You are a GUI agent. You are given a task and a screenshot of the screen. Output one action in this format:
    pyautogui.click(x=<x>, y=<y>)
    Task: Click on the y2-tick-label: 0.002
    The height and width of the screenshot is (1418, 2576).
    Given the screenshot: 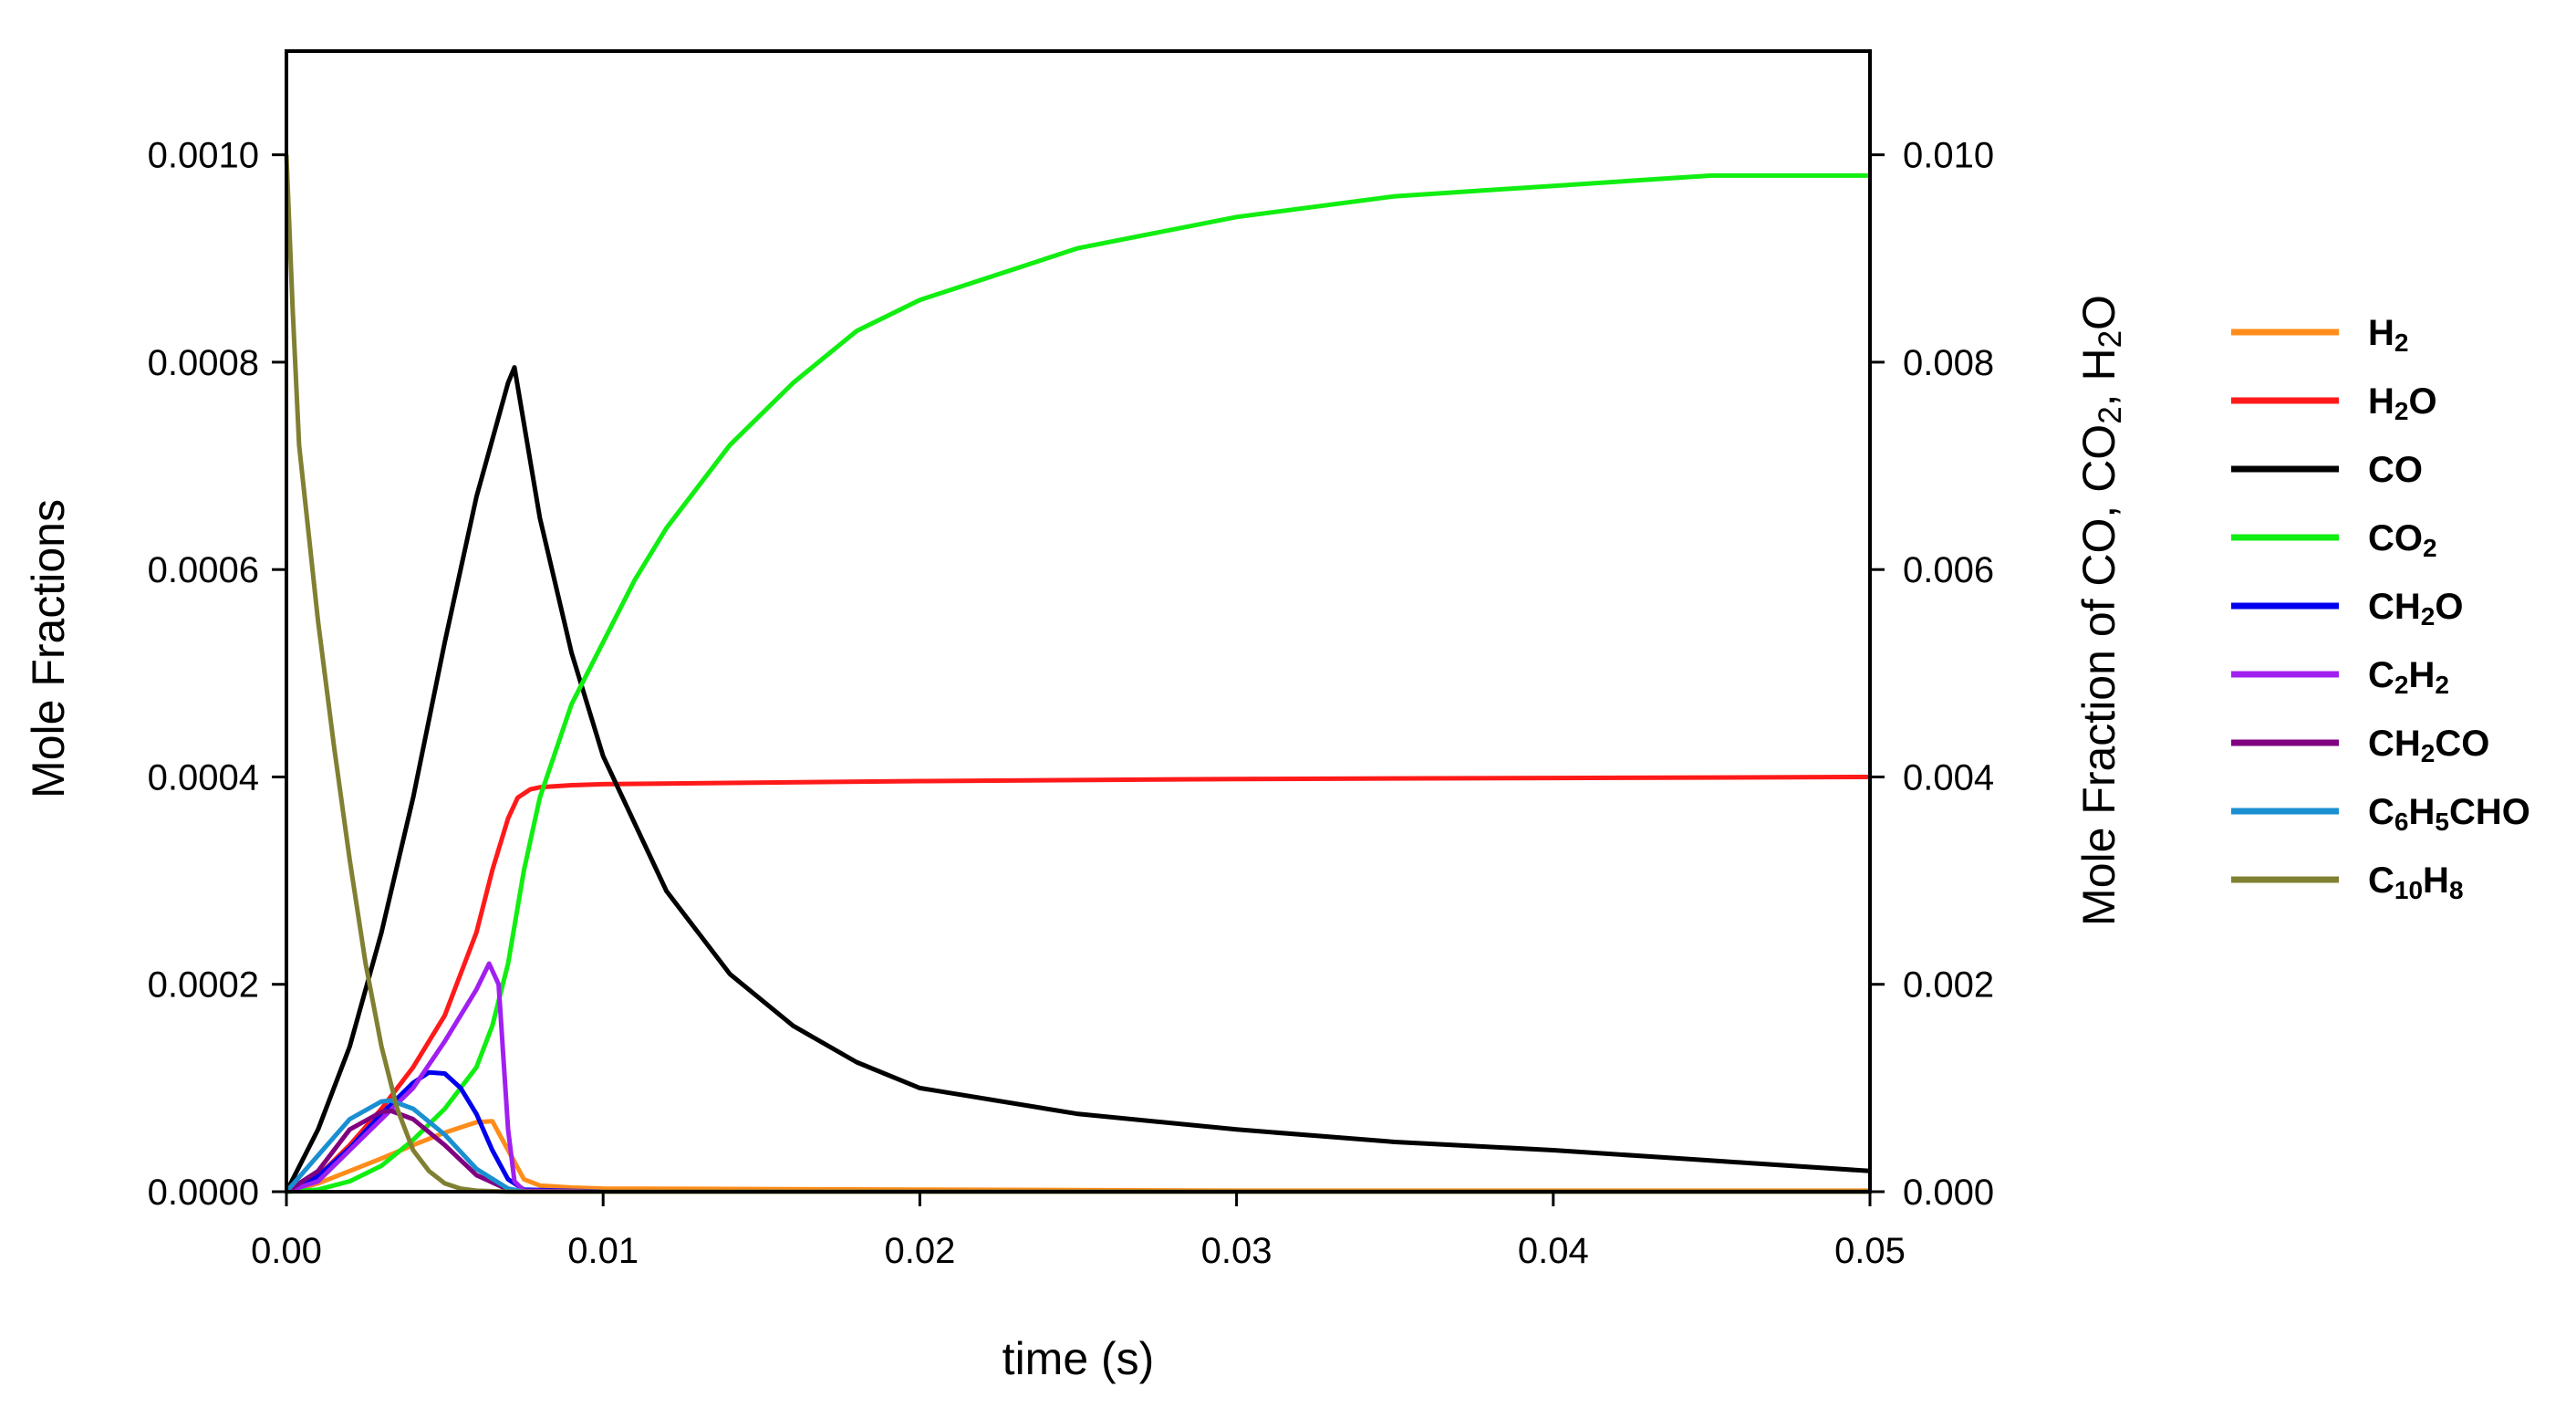 What is the action you would take?
    pyautogui.click(x=1949, y=986)
    